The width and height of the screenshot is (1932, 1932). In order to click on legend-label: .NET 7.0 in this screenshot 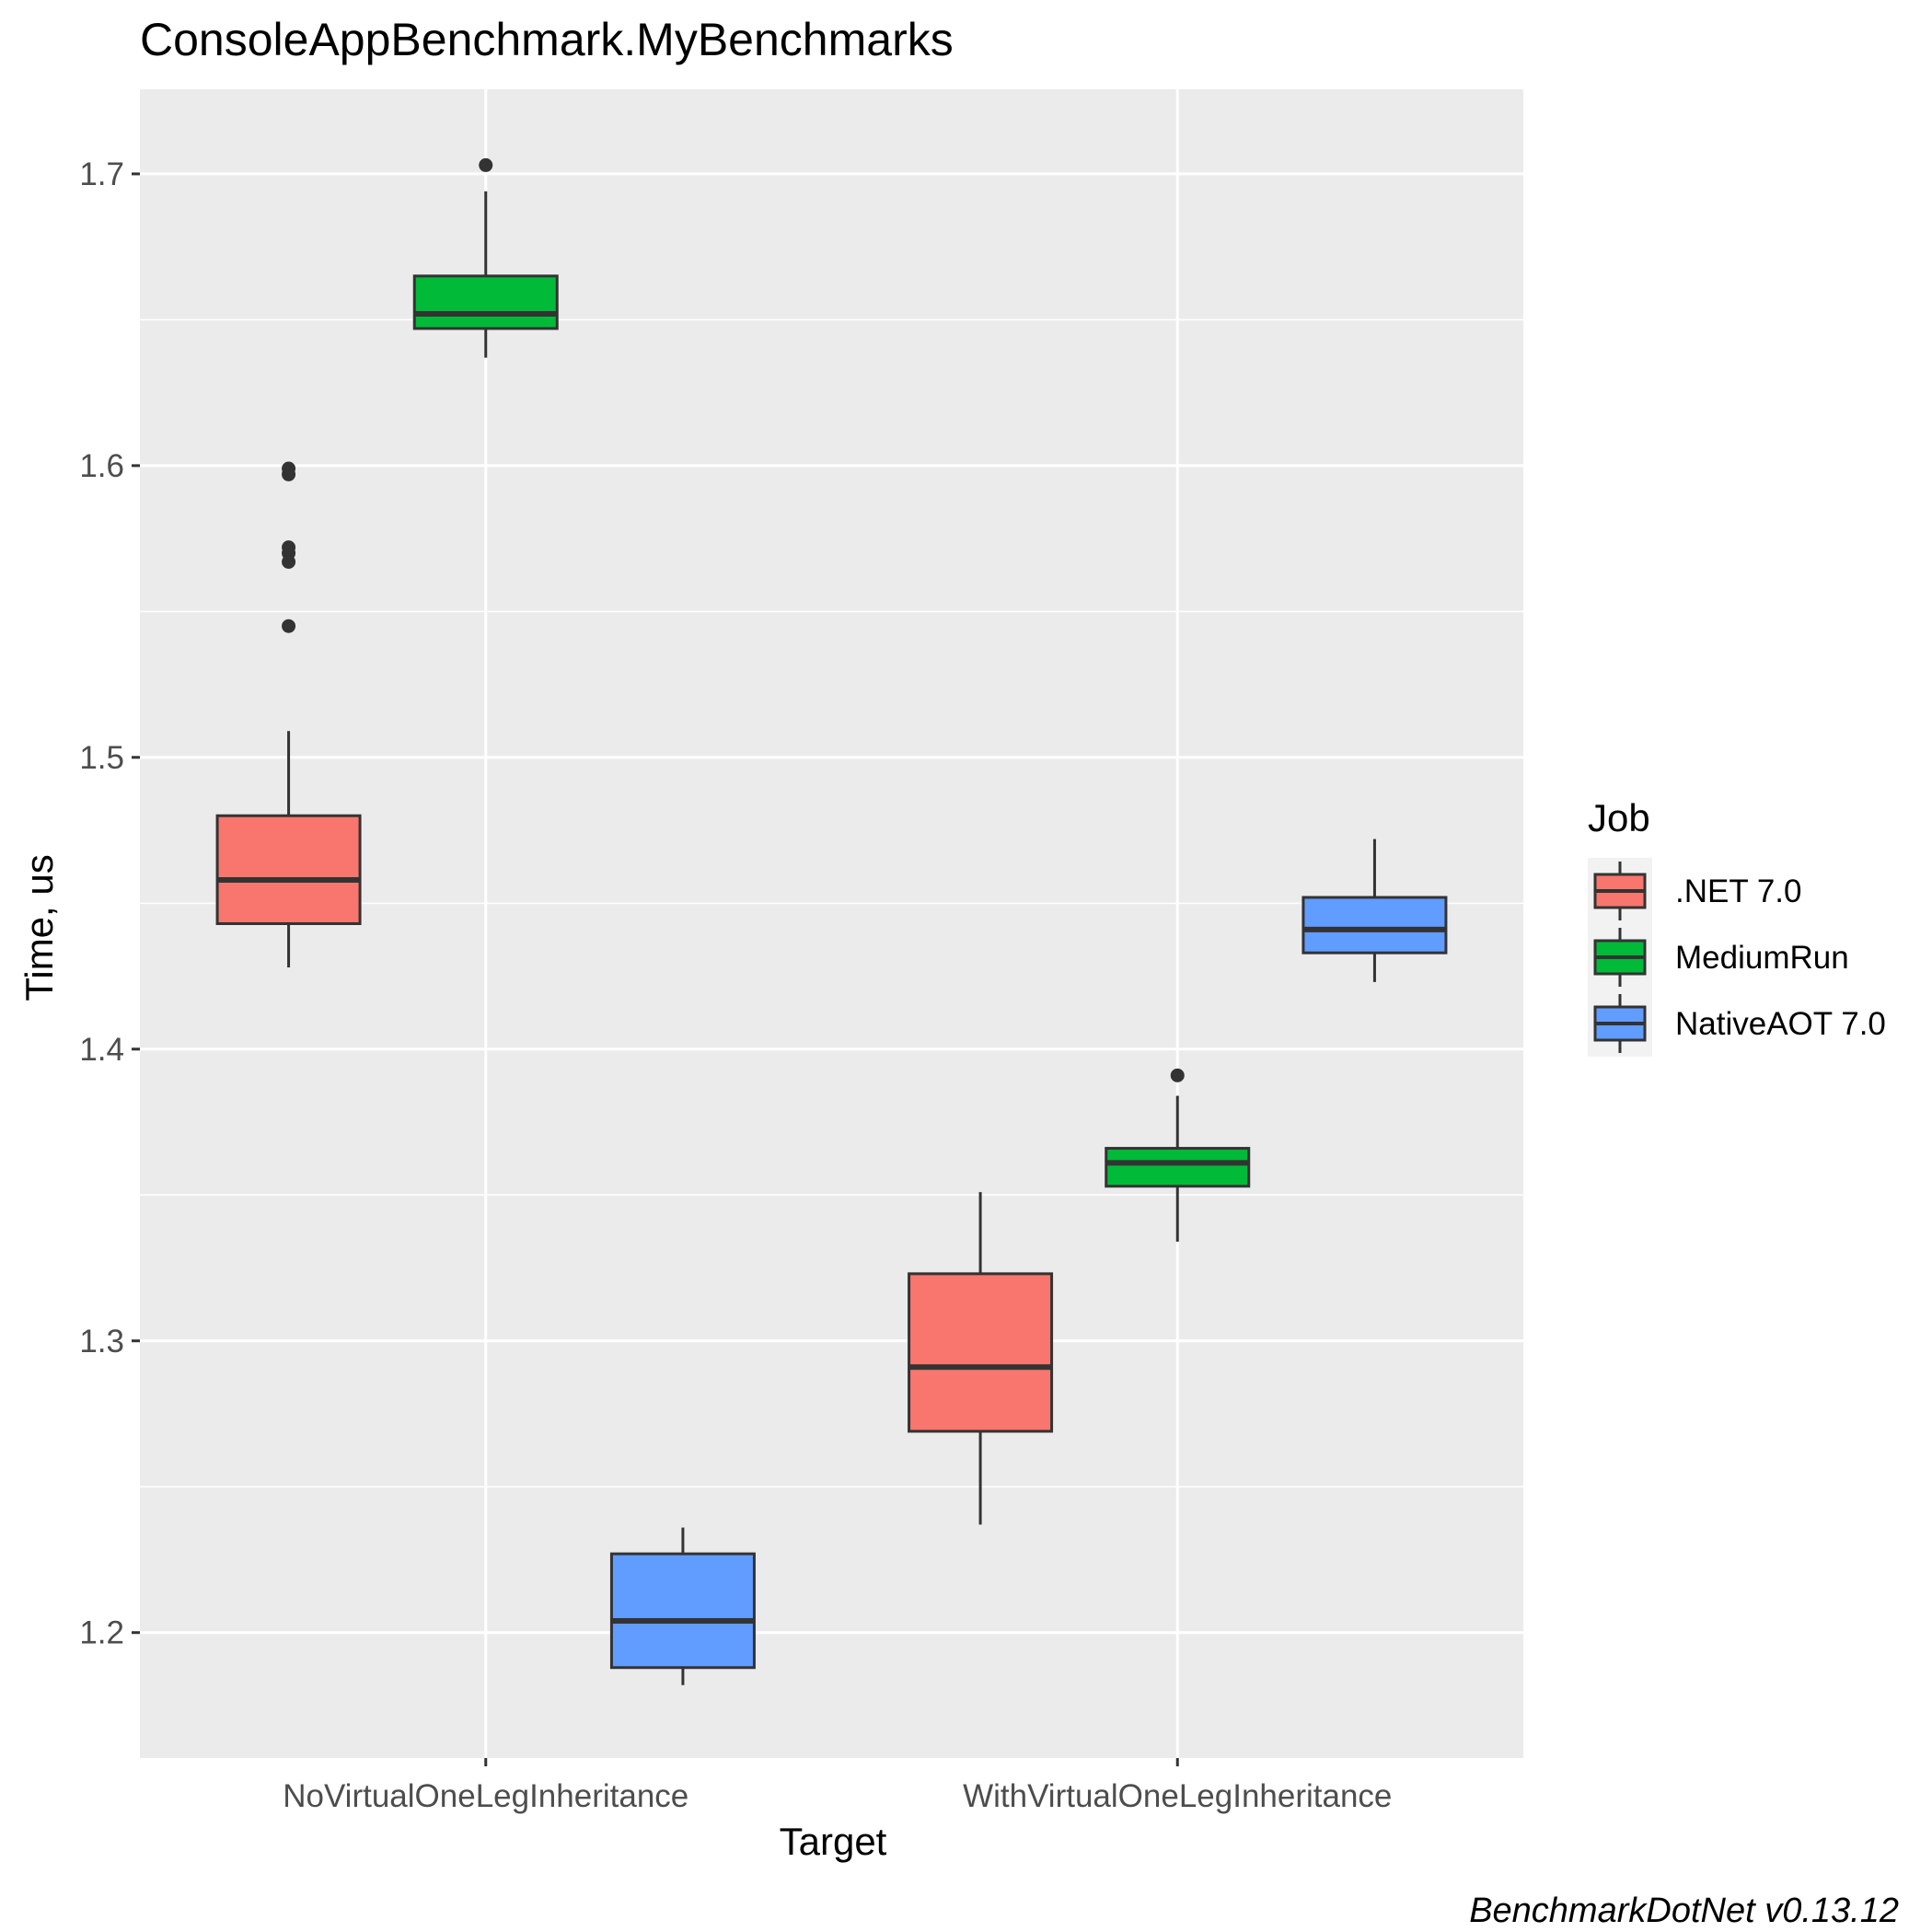, I will do `click(1738, 891)`.